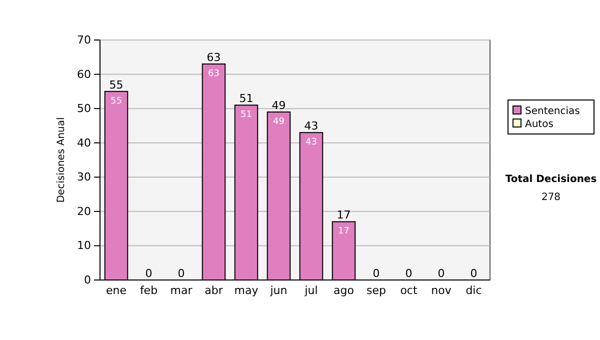 The width and height of the screenshot is (600, 340). I want to click on x-tick-label: ago, so click(344, 290).